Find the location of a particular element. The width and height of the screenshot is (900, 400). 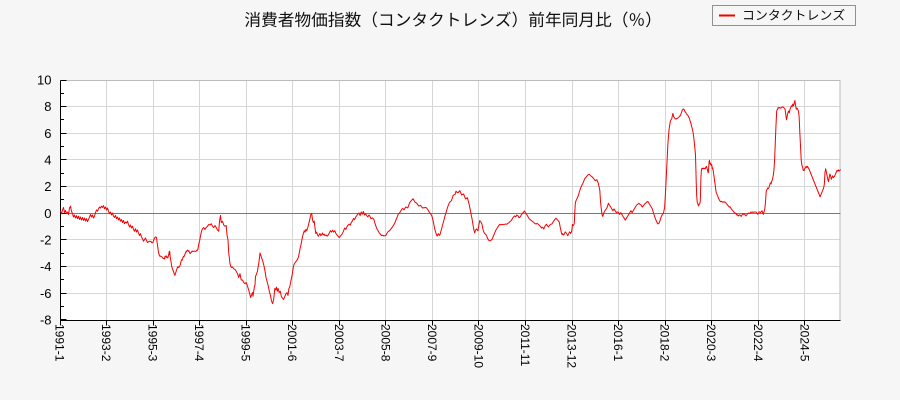

svg-text: 2020-3 is located at coordinates (711, 343).